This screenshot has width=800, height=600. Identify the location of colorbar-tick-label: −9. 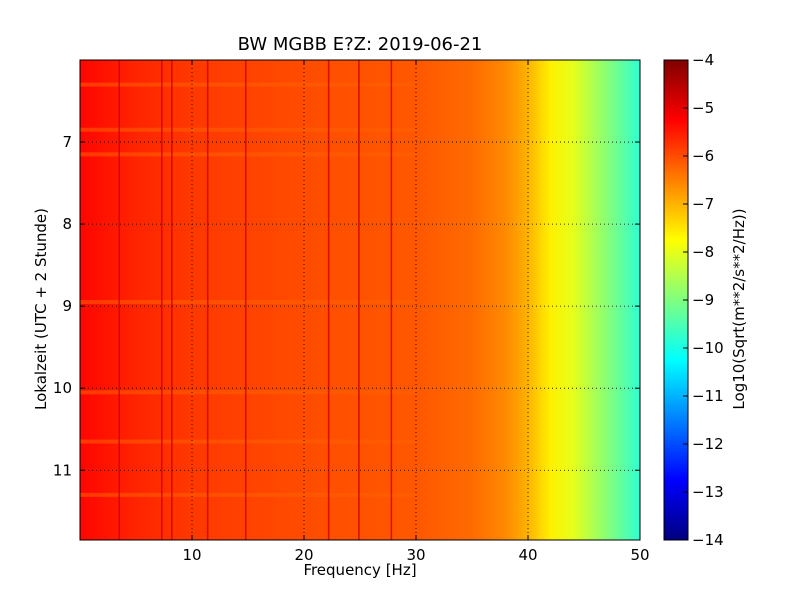
(703, 300).